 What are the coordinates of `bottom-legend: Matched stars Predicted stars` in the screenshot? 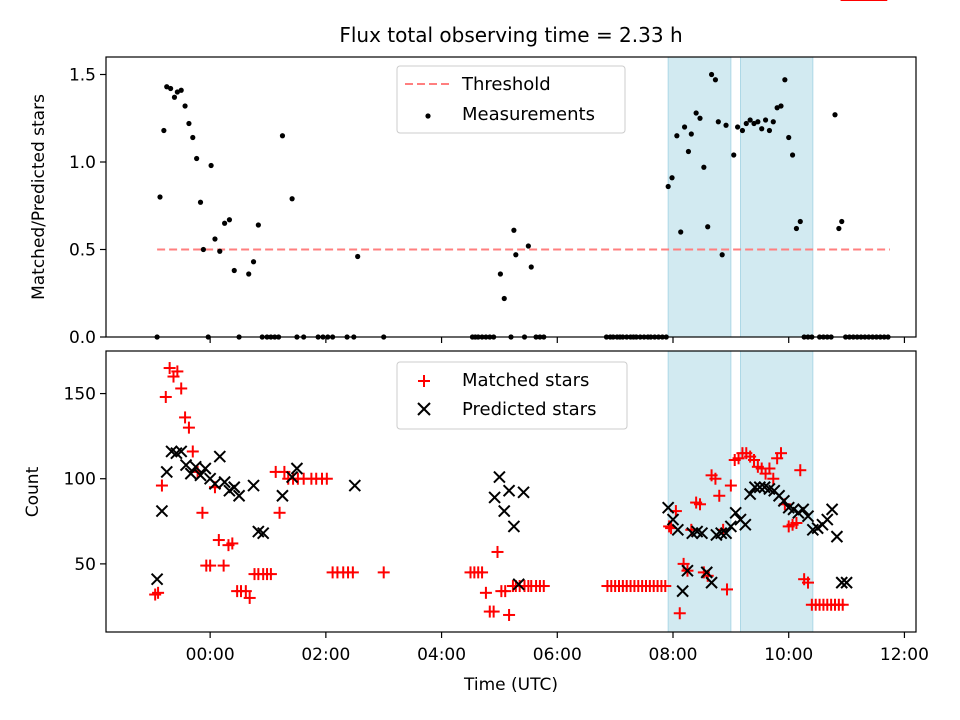 It's located at (512, 395).